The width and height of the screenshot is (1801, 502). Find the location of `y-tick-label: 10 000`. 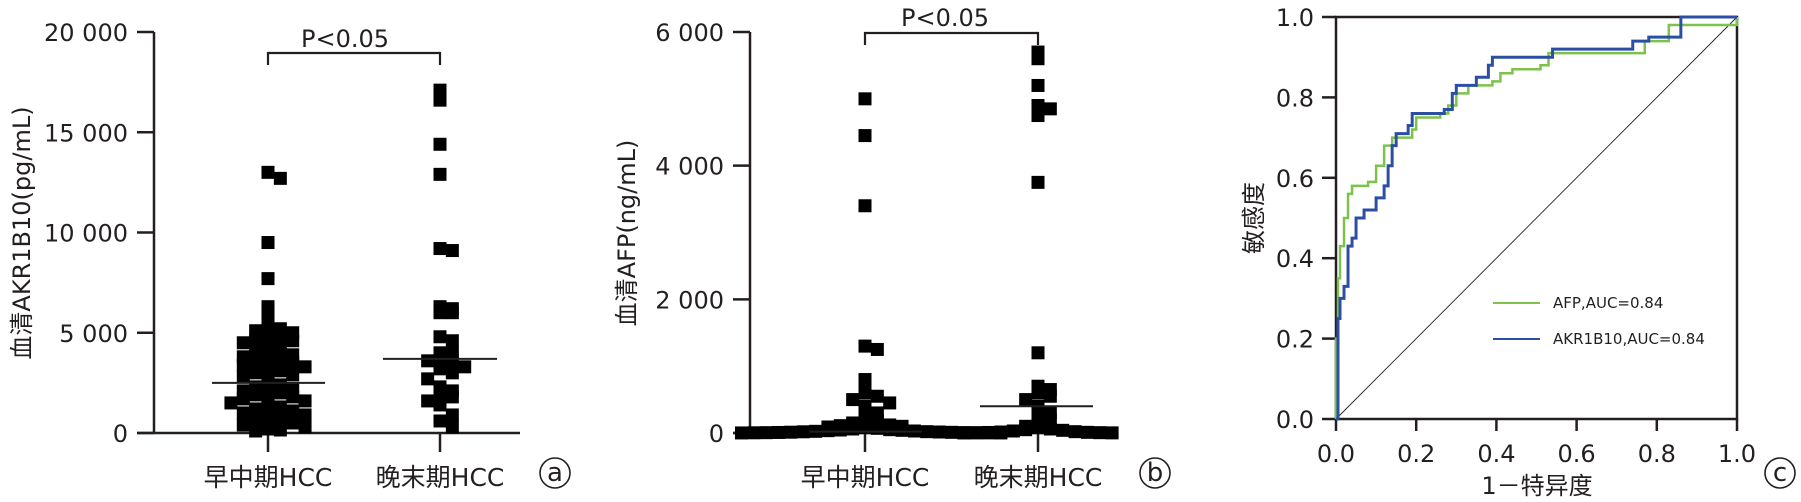

y-tick-label: 10 000 is located at coordinates (86, 234).